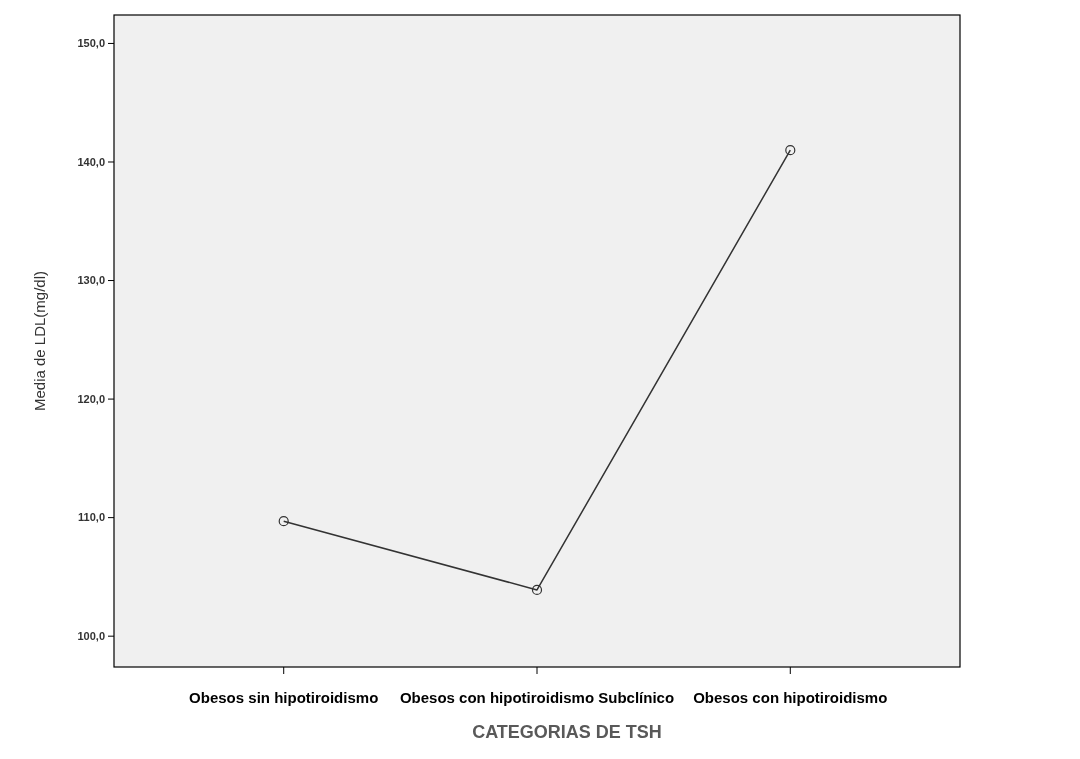  Describe the element at coordinates (91, 398) in the screenshot. I see `y-tick-label: 120,0` at that location.